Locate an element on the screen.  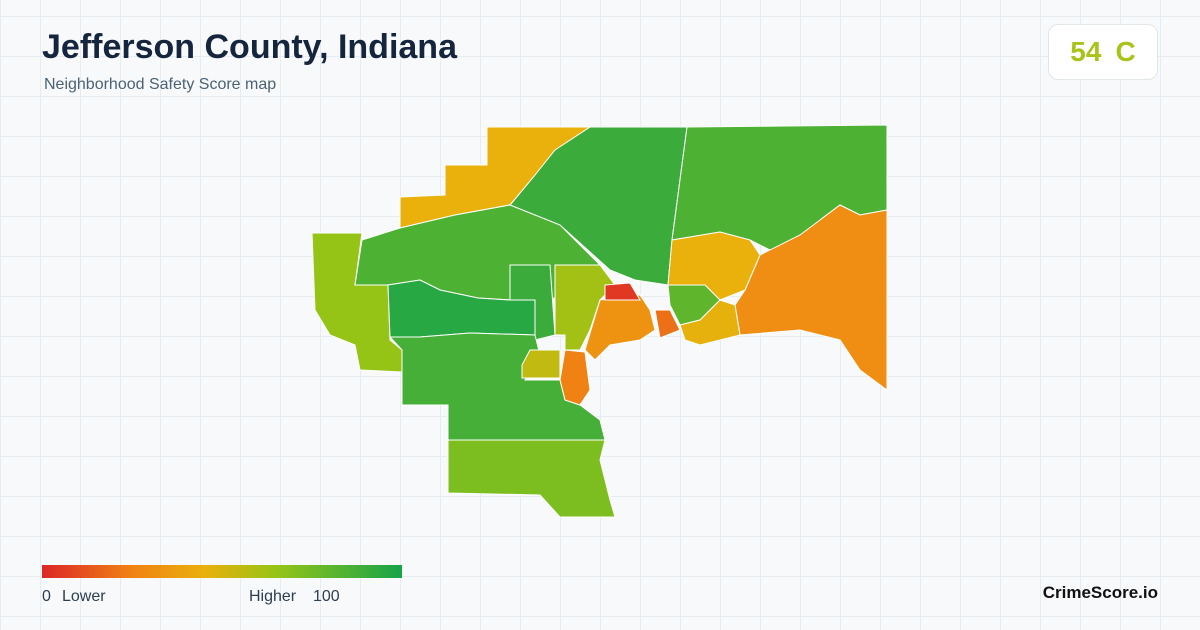
title: Jefferson County, Indiana is located at coordinates (249, 47).